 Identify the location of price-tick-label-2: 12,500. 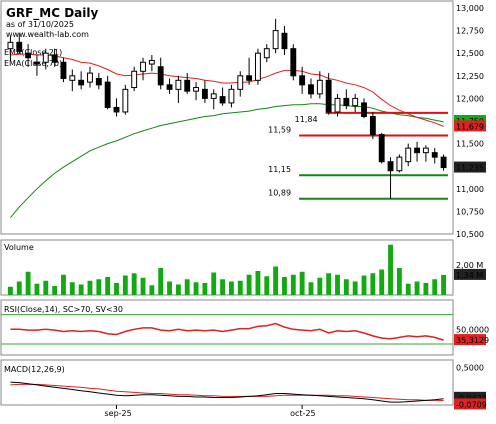
(470, 53).